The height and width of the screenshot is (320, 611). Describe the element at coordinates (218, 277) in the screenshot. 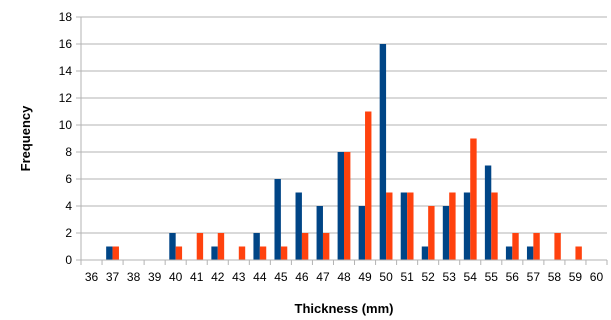

I see `x-tick-label: 42` at that location.